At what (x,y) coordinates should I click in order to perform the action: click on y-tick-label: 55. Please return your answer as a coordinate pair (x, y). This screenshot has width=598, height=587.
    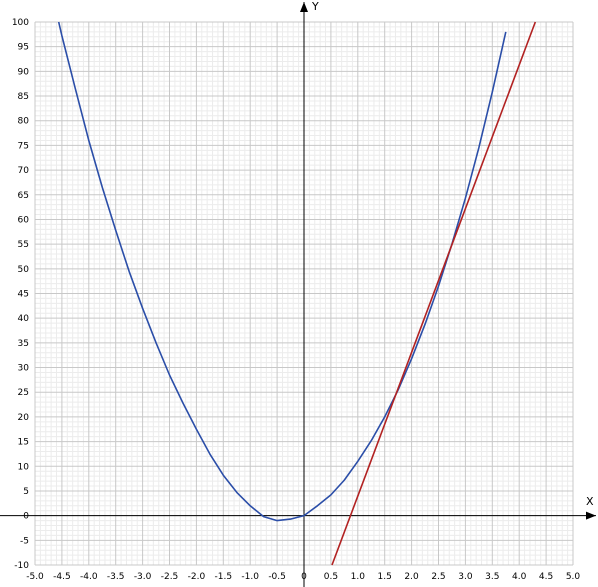
    Looking at the image, I should click on (23, 245).